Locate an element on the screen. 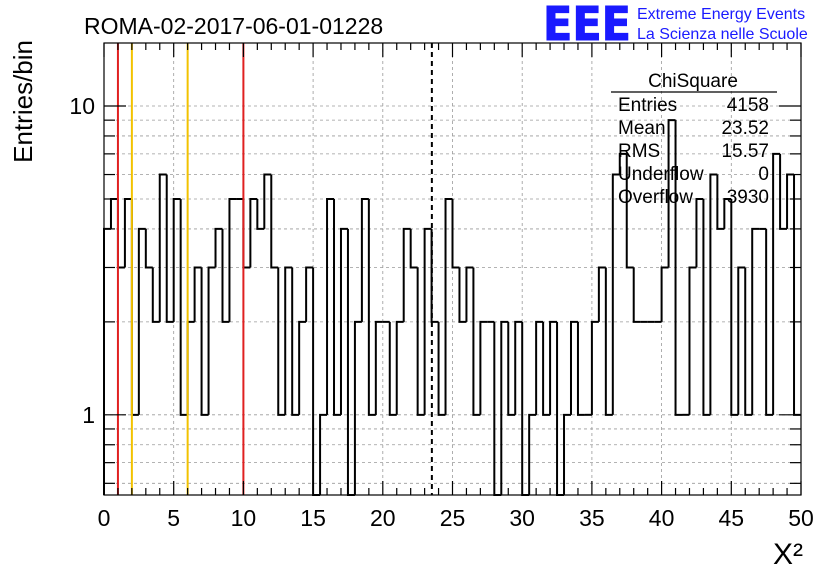  x-tick-label: 0 is located at coordinates (104, 518).